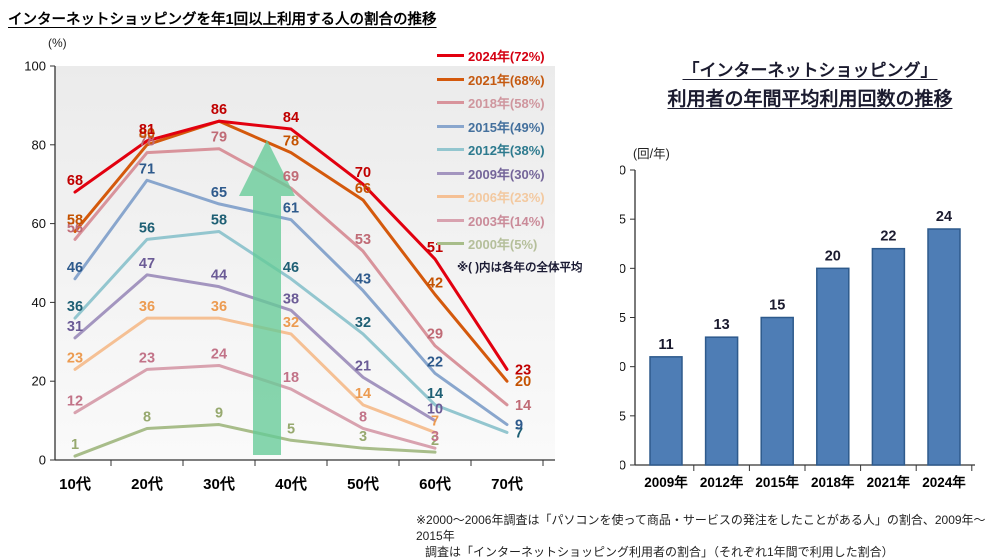  Describe the element at coordinates (506, 174) in the screenshot. I see `legend-label: 2009年(30%)` at that location.